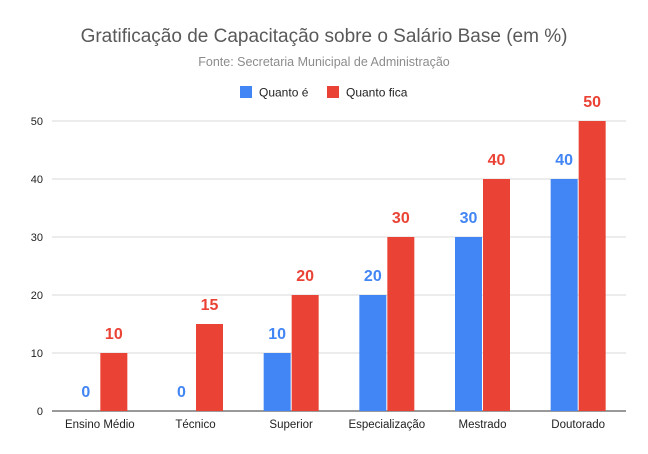 This screenshot has height=454, width=648. I want to click on data-label: 50, so click(592, 102).